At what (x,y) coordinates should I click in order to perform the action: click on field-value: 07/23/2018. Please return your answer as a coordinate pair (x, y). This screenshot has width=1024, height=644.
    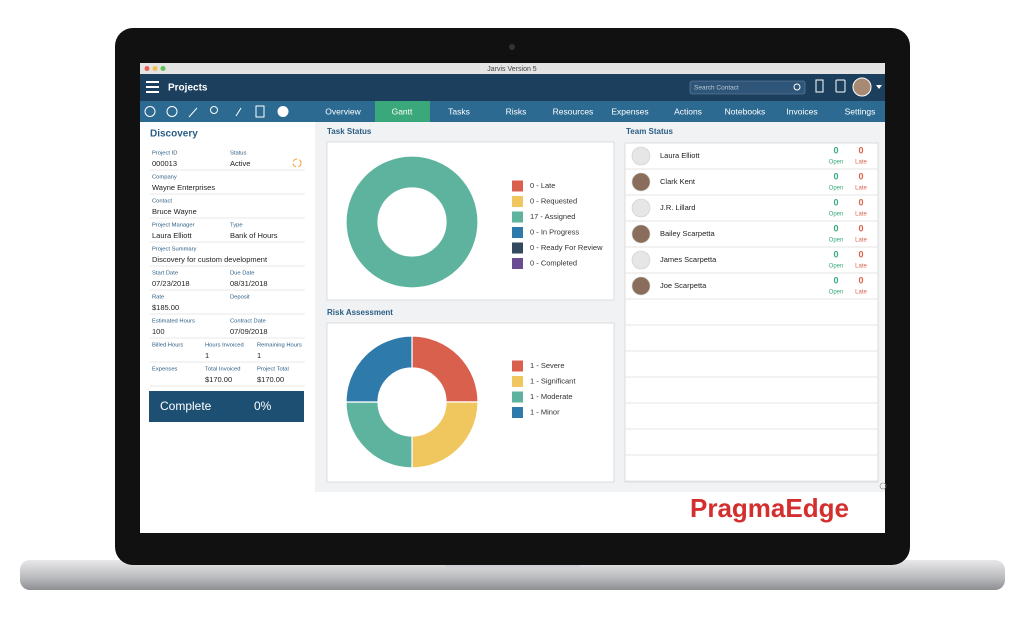
    Looking at the image, I should click on (171, 283).